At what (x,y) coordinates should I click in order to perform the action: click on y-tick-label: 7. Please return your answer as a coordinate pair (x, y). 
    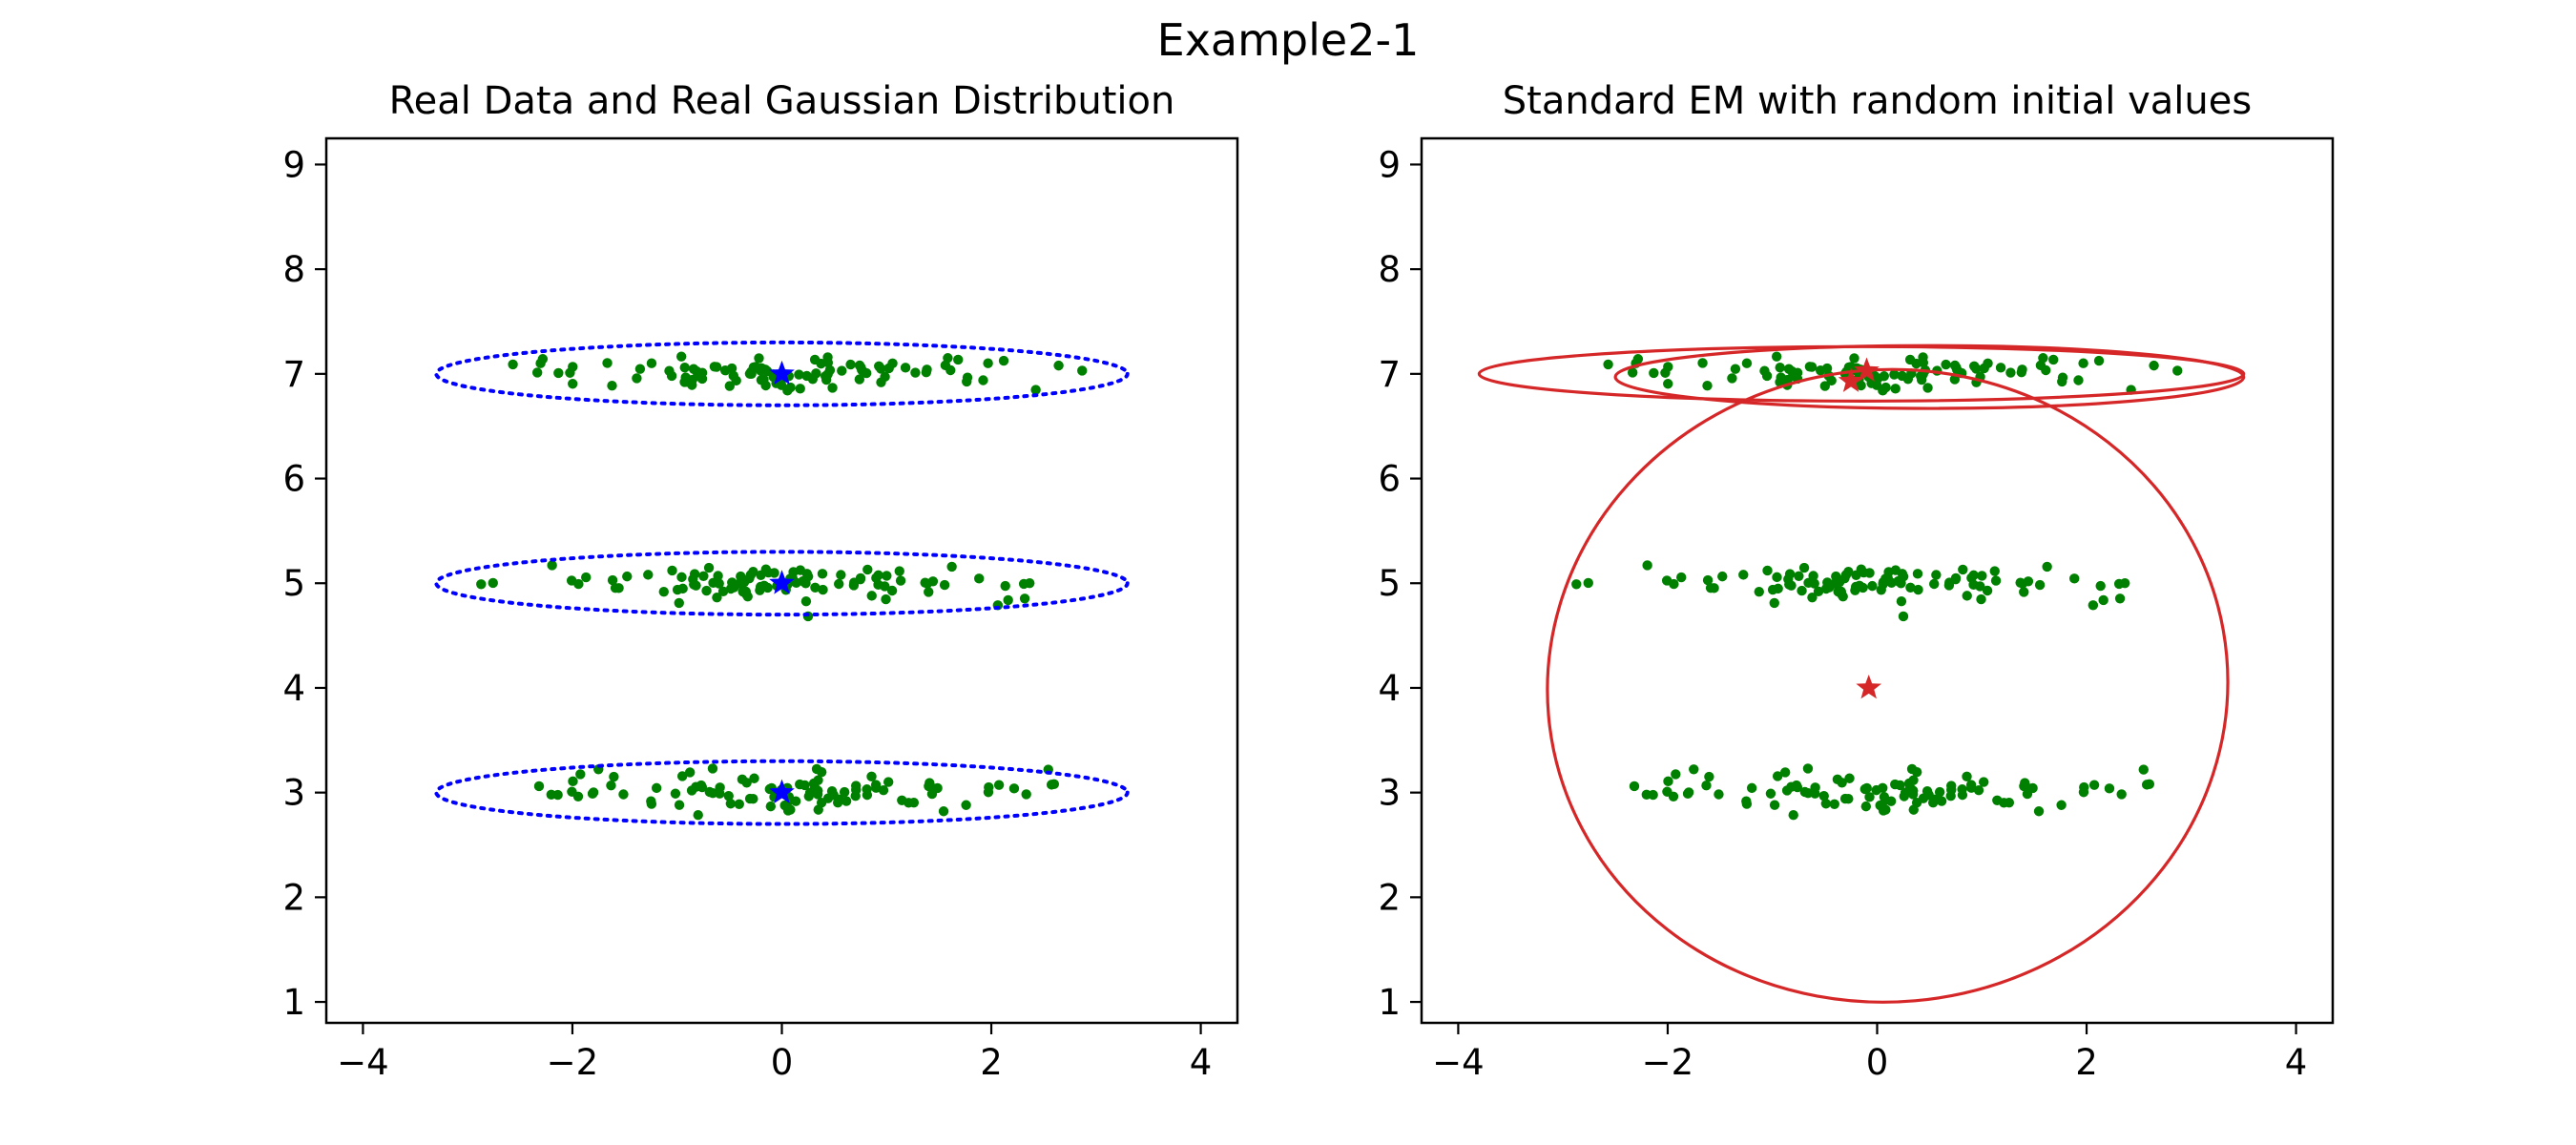
    Looking at the image, I should click on (293, 375).